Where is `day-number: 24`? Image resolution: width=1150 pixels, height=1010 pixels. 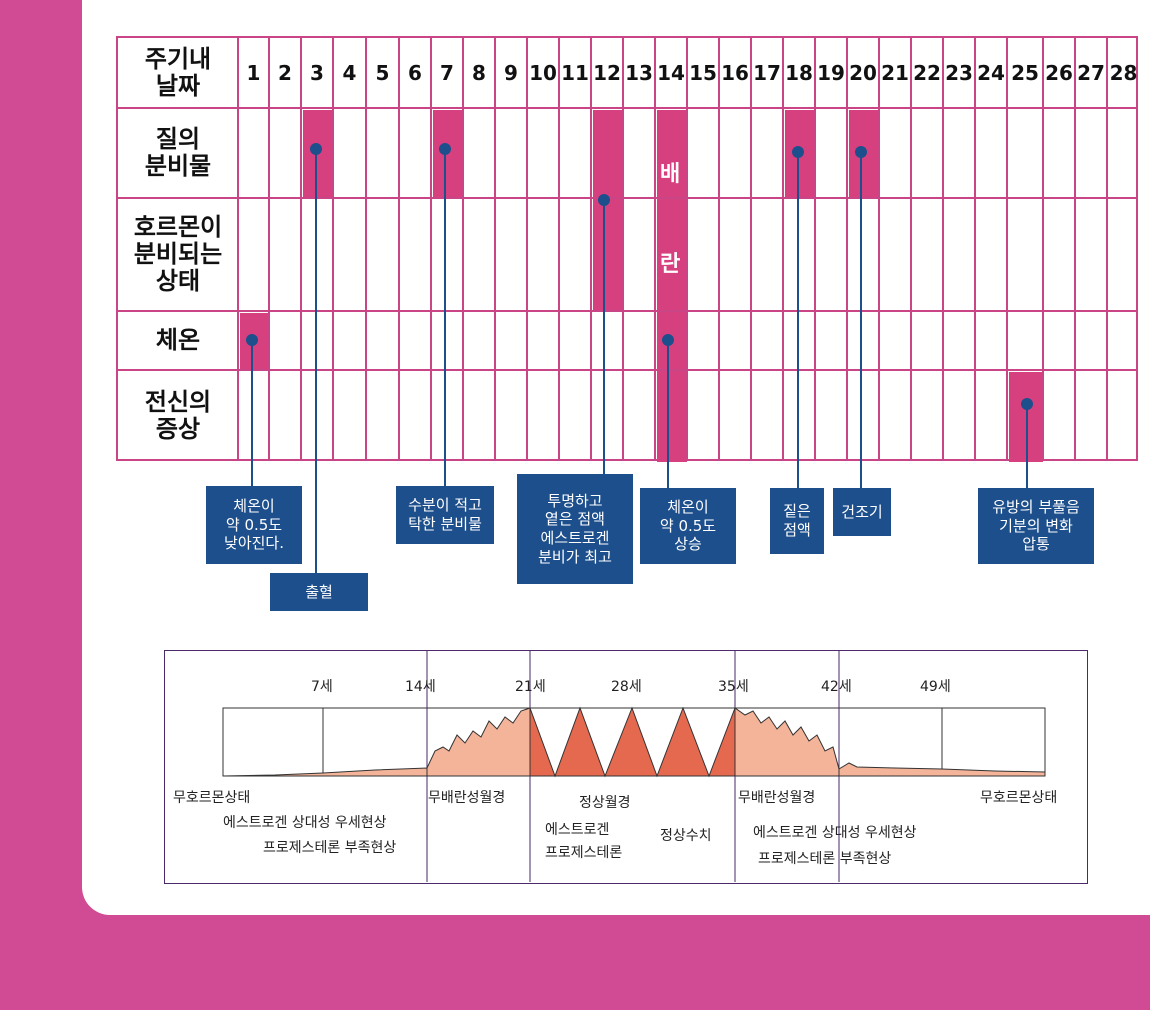
day-number: 24 is located at coordinates (991, 73).